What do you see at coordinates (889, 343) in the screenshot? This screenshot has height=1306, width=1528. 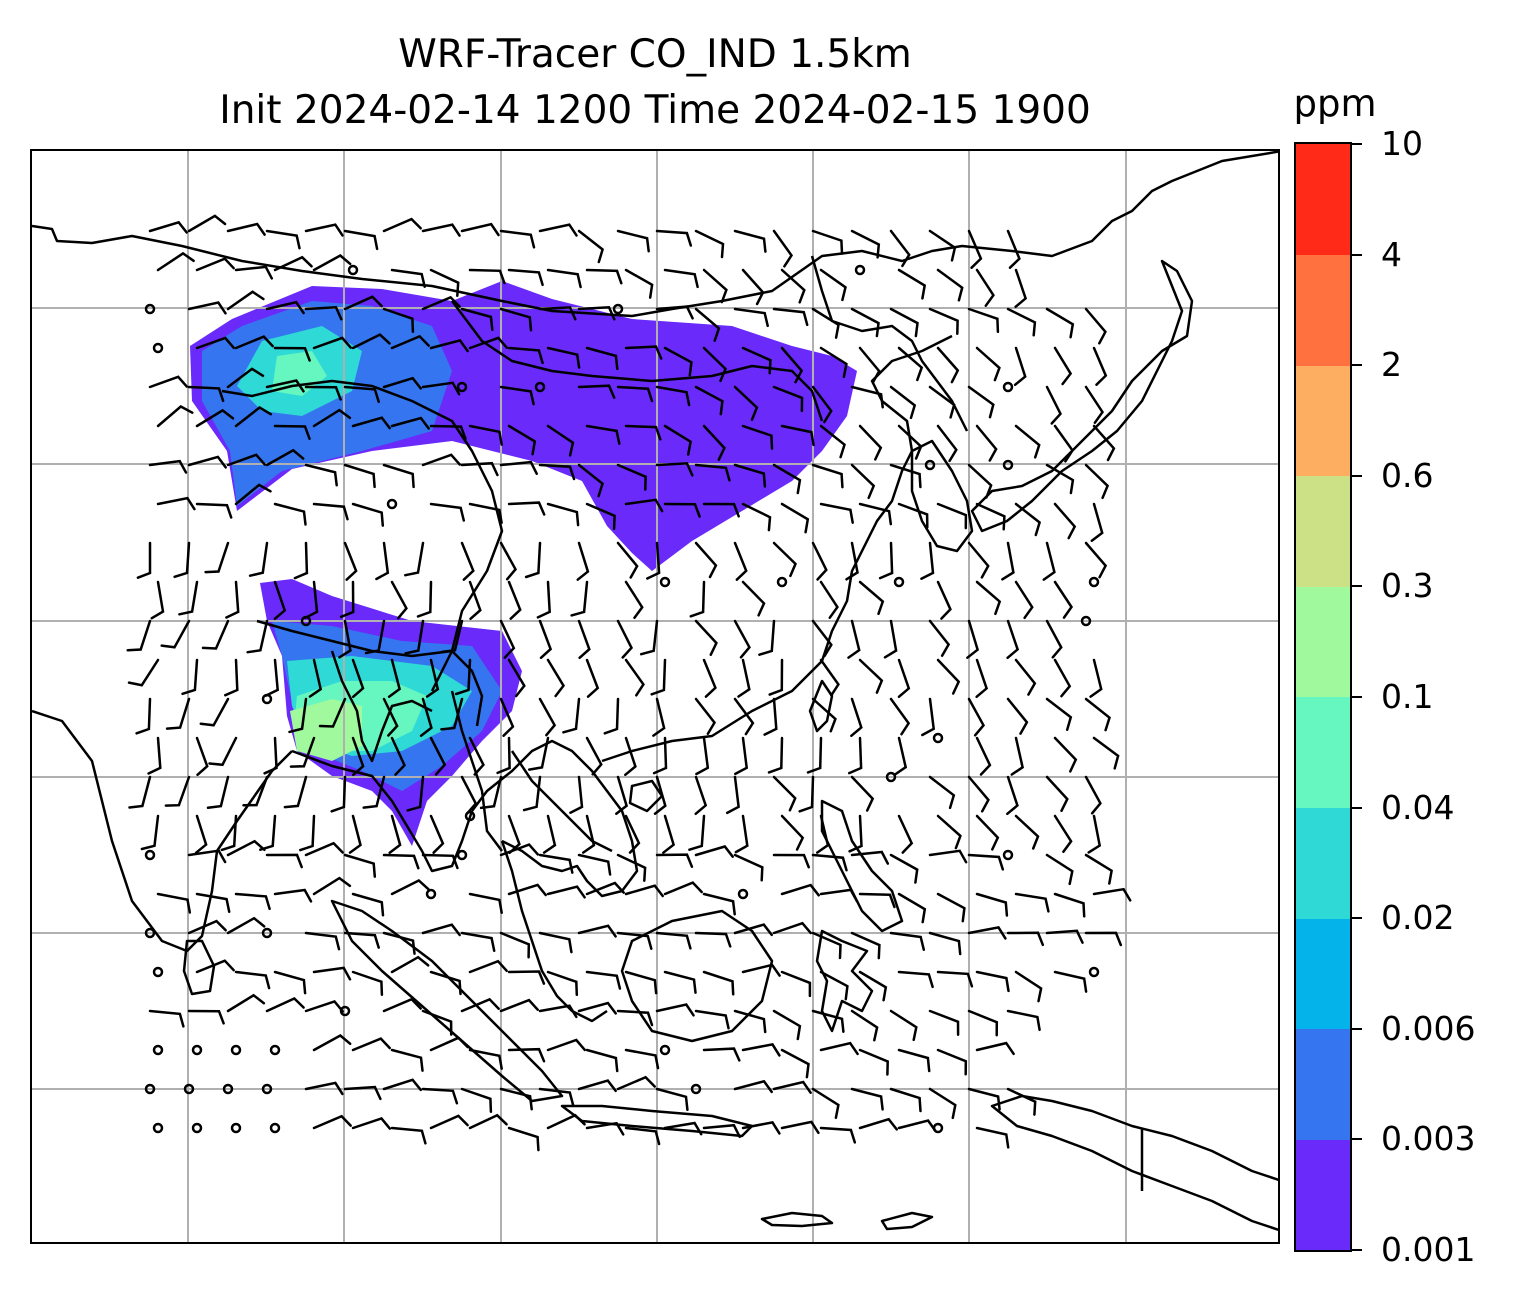 I see `border-russia-china` at bounding box center [889, 343].